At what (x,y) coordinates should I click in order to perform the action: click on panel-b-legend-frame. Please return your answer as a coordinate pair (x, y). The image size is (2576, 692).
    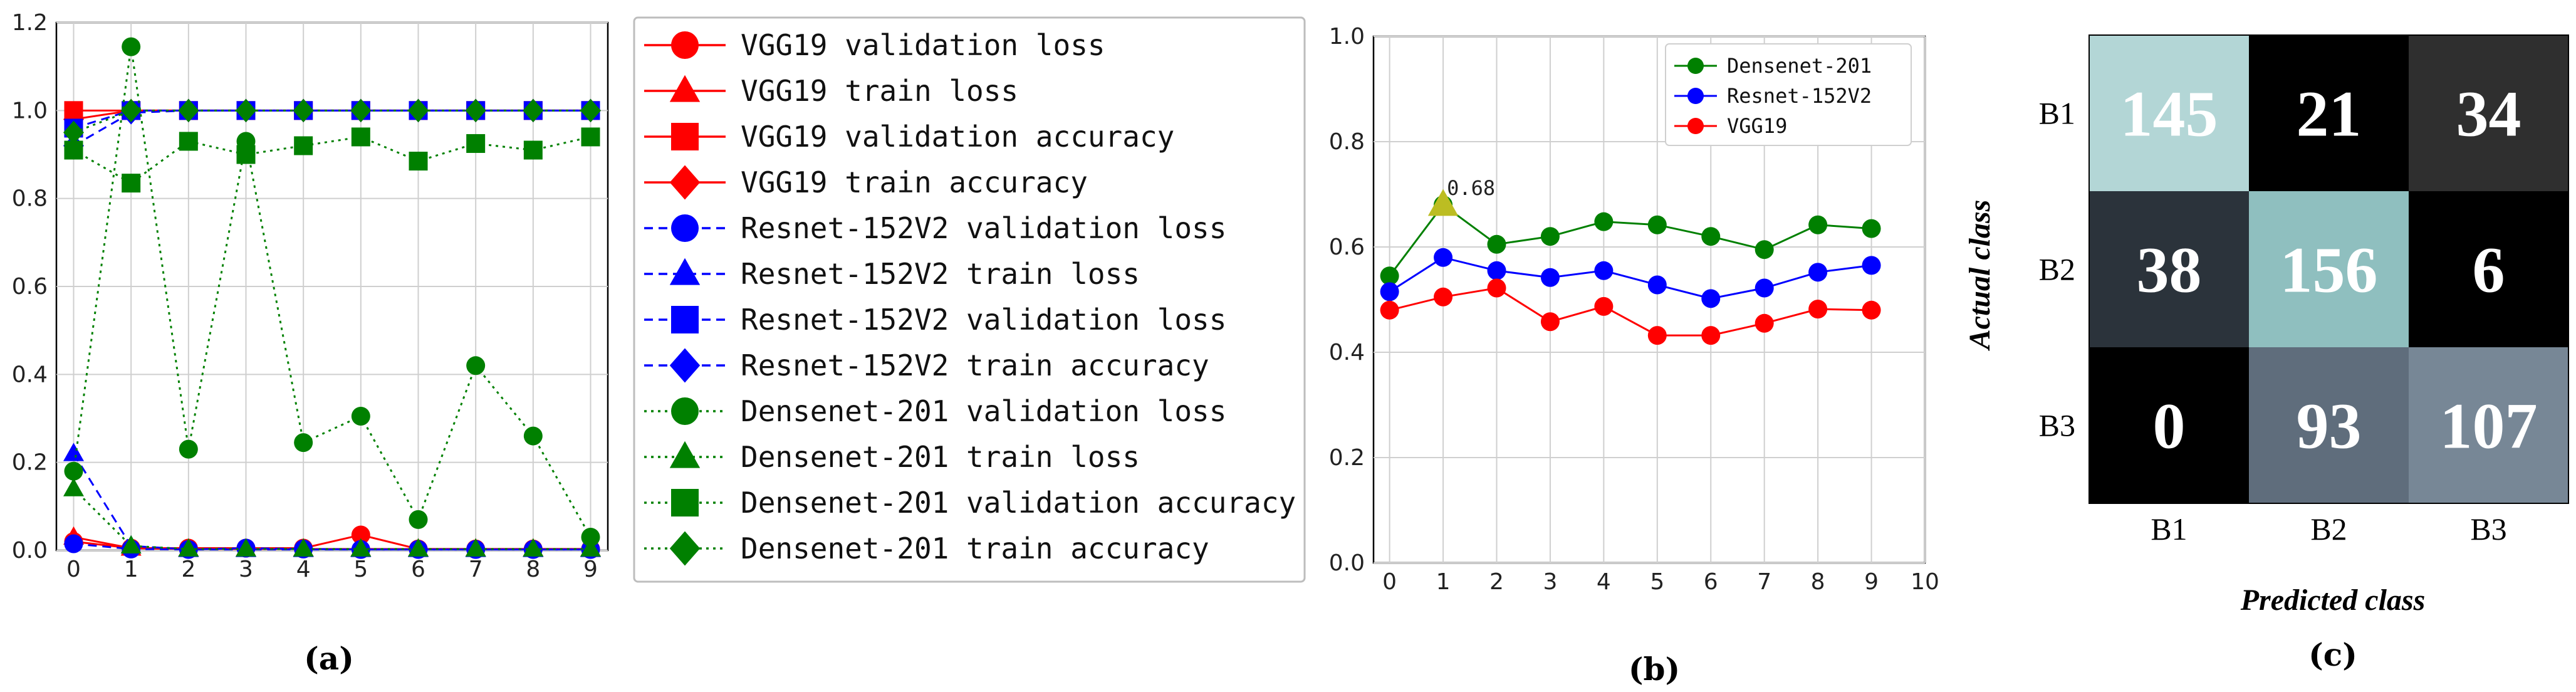
    Looking at the image, I should click on (1788, 94).